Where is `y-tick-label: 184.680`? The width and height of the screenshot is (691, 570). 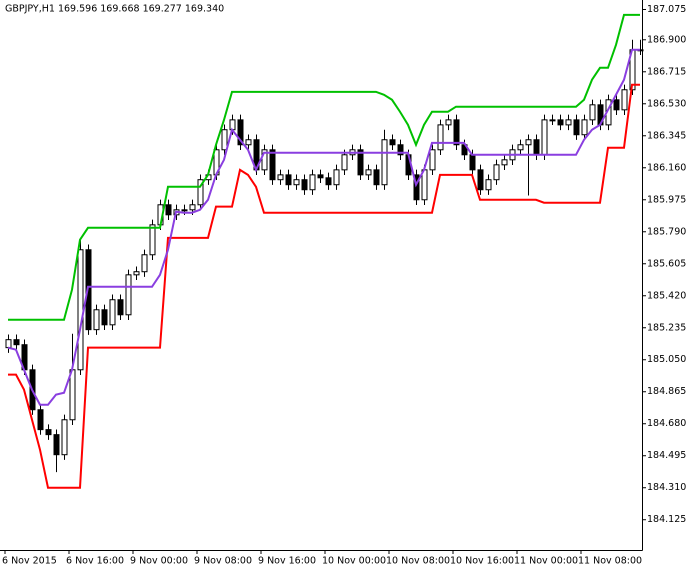
y-tick-label: 184.680 is located at coordinates (666, 423).